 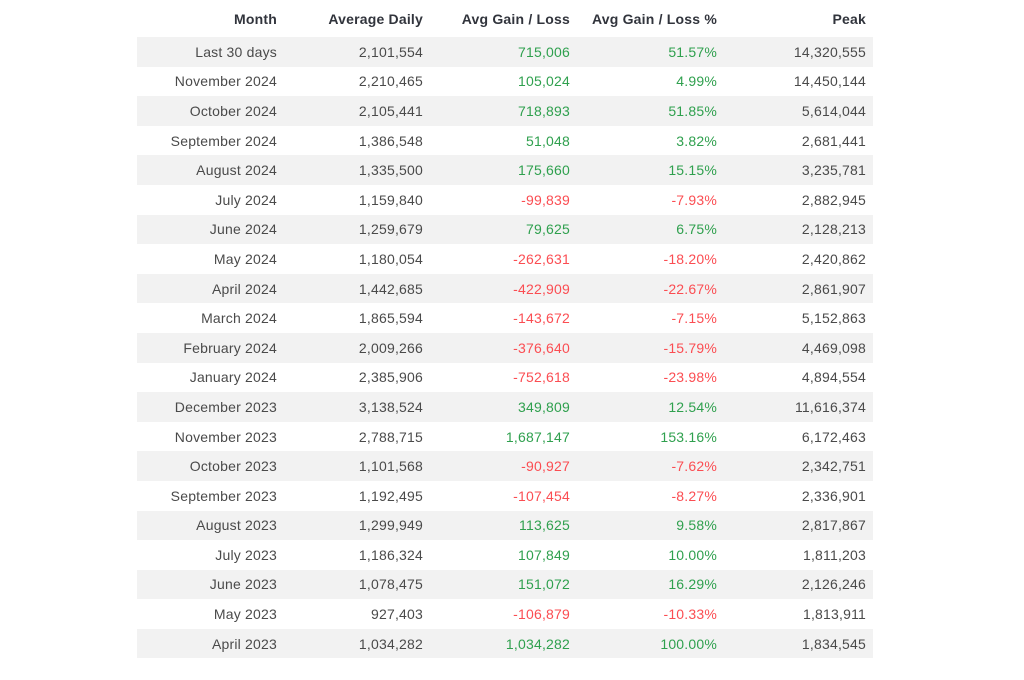 What do you see at coordinates (236, 170) in the screenshot?
I see `cell-month: August 2024` at bounding box center [236, 170].